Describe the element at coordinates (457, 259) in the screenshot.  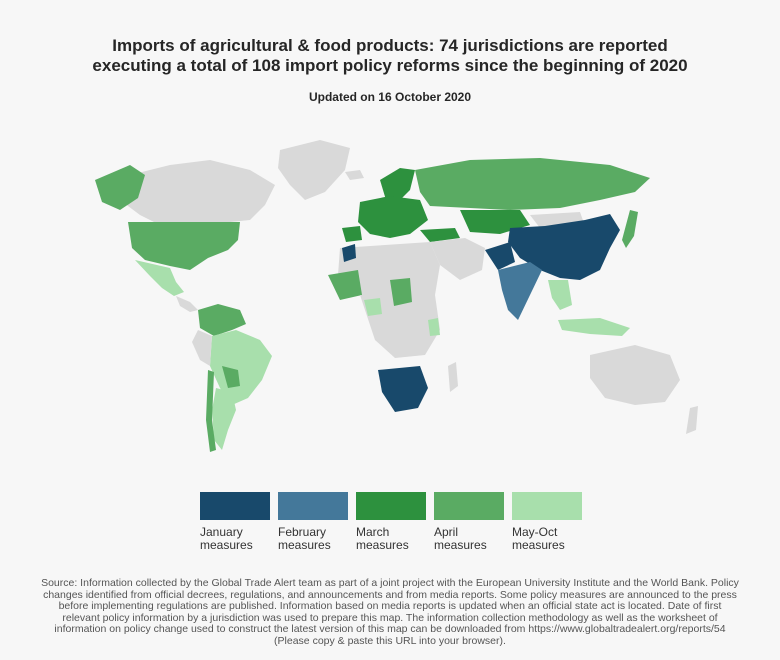
I see `region-middle-east` at that location.